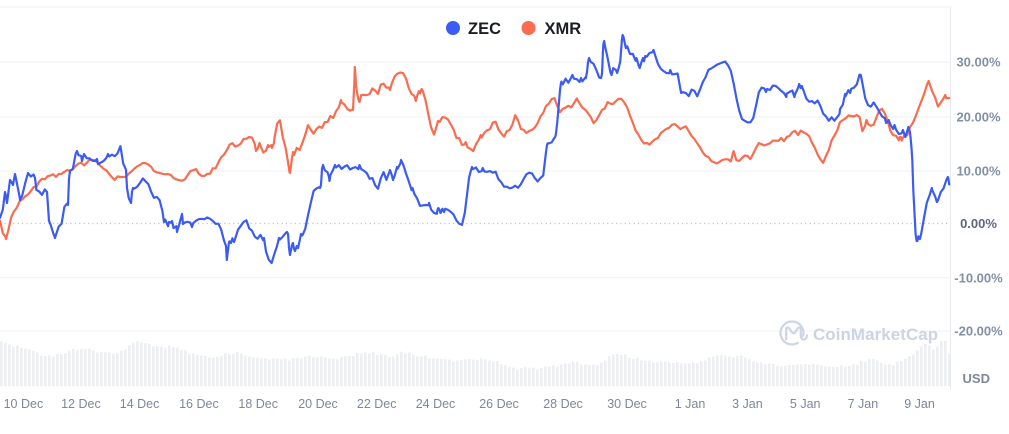 The image size is (1009, 434). I want to click on svg-text: 14 Dec, so click(140, 404).